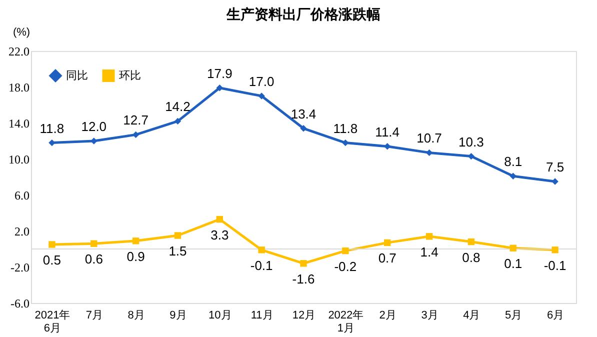 This screenshot has width=597, height=337. Describe the element at coordinates (471, 257) in the screenshot. I see `data-label: 0.8` at that location.